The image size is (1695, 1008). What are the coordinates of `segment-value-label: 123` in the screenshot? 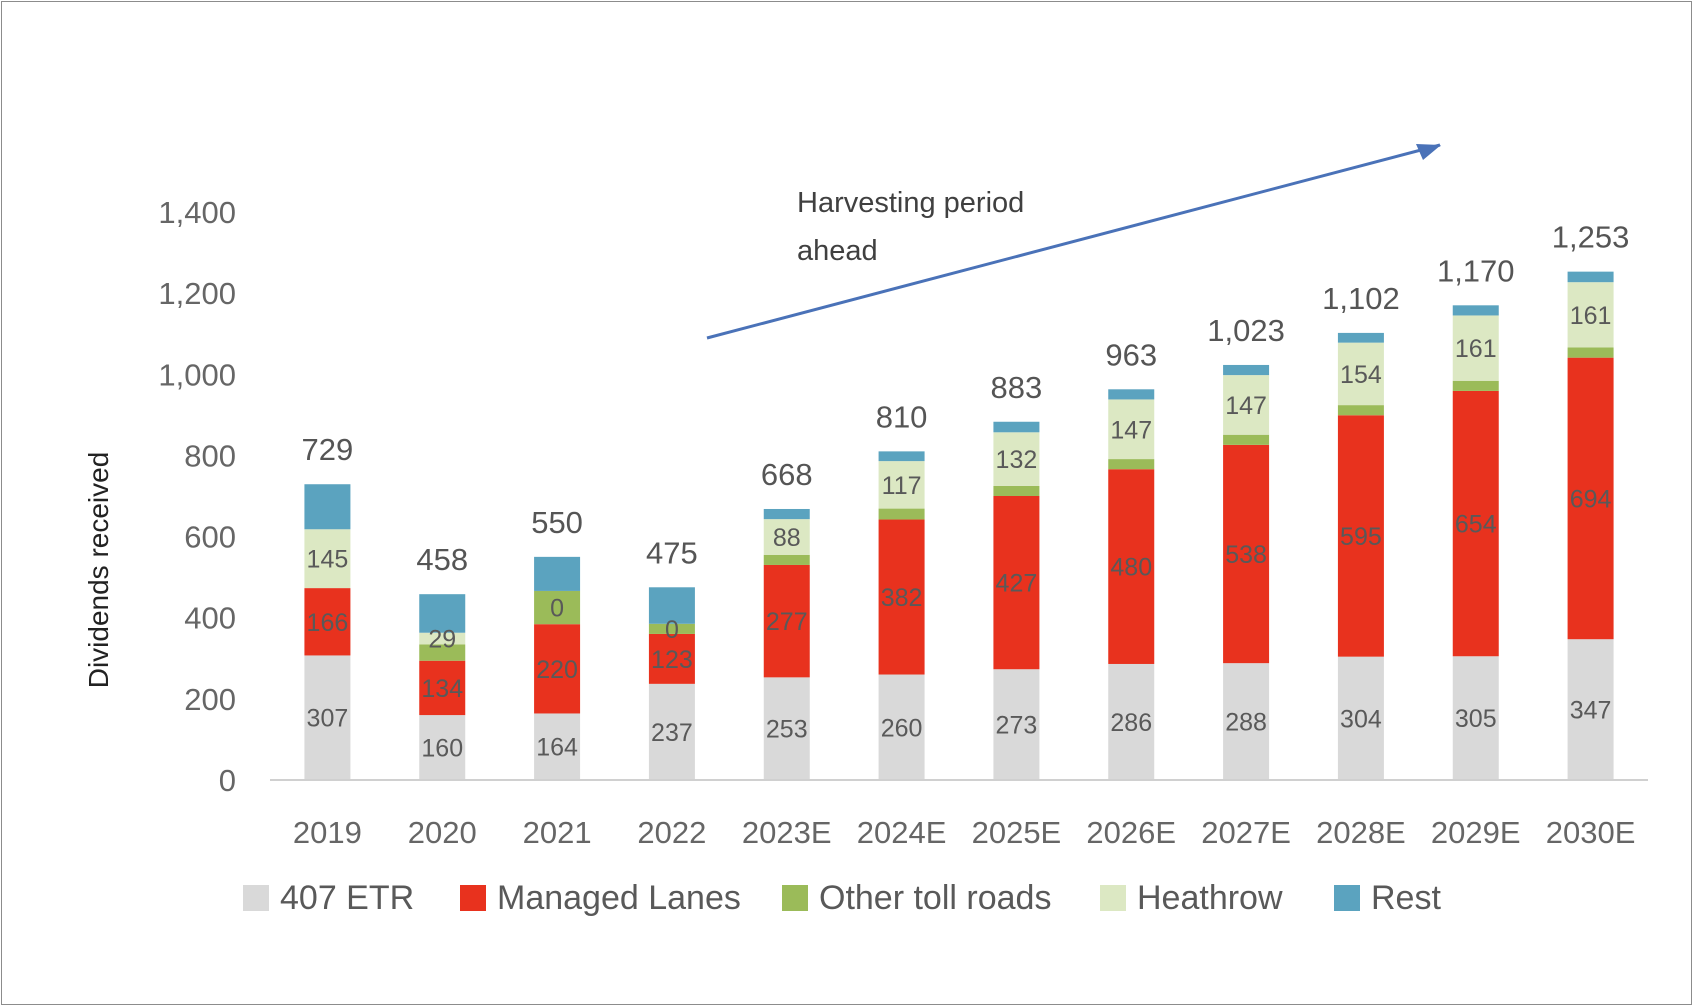 It's located at (672, 660).